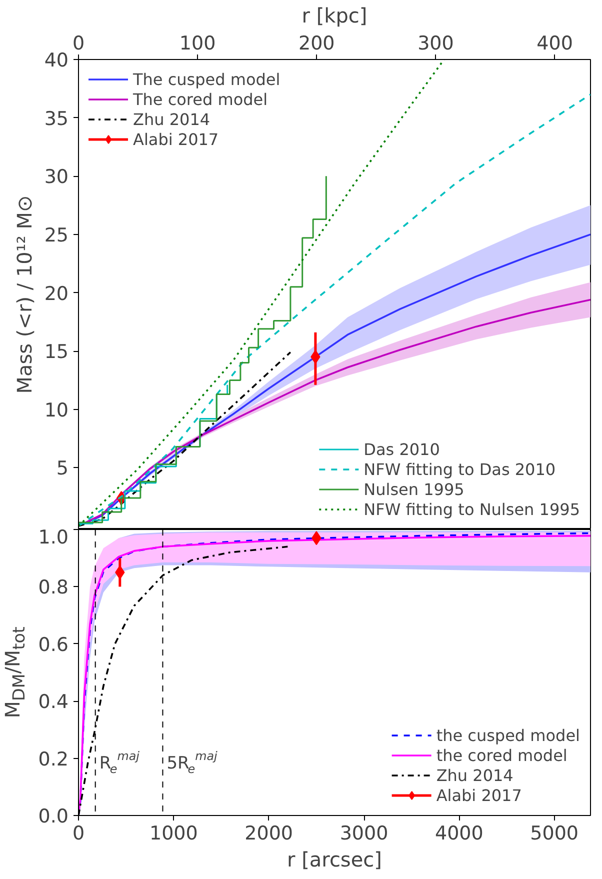 This screenshot has width=602, height=879. I want to click on x-tick-label: 400, so click(554, 43).